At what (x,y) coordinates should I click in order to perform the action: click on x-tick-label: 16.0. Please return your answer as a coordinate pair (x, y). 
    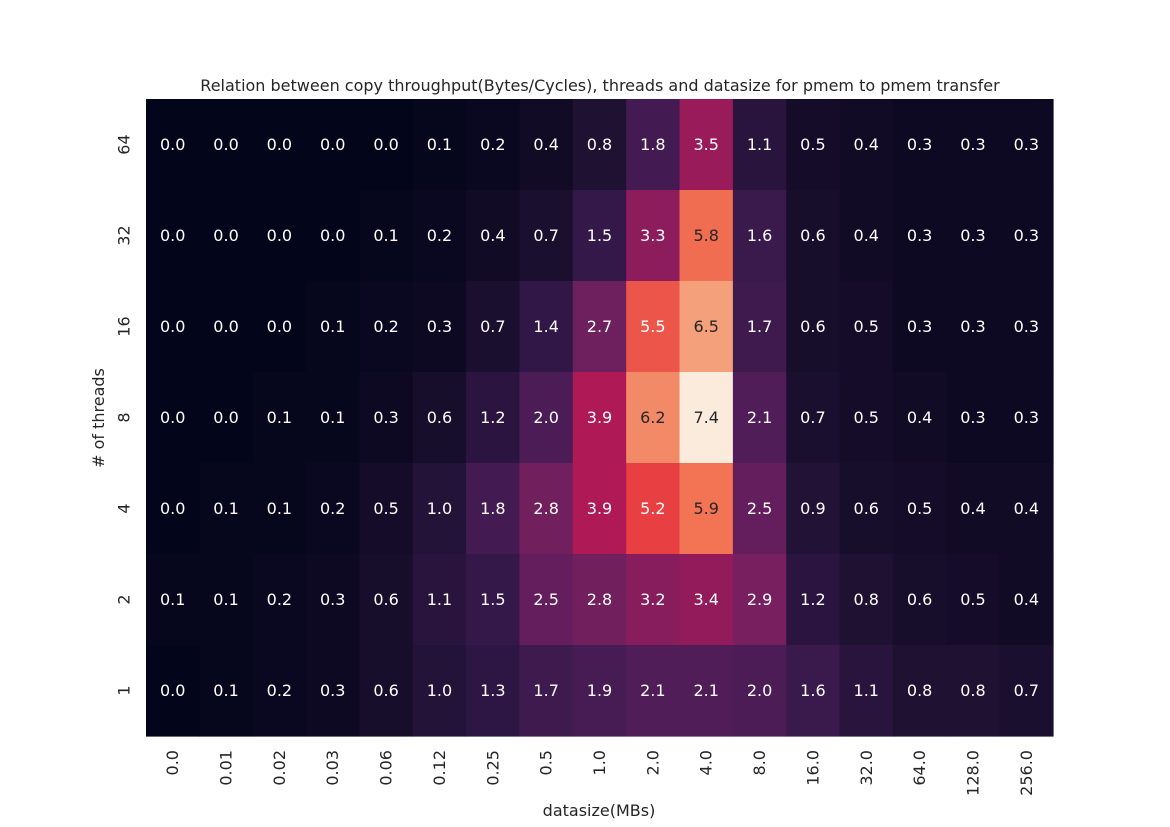
    Looking at the image, I should click on (812, 768).